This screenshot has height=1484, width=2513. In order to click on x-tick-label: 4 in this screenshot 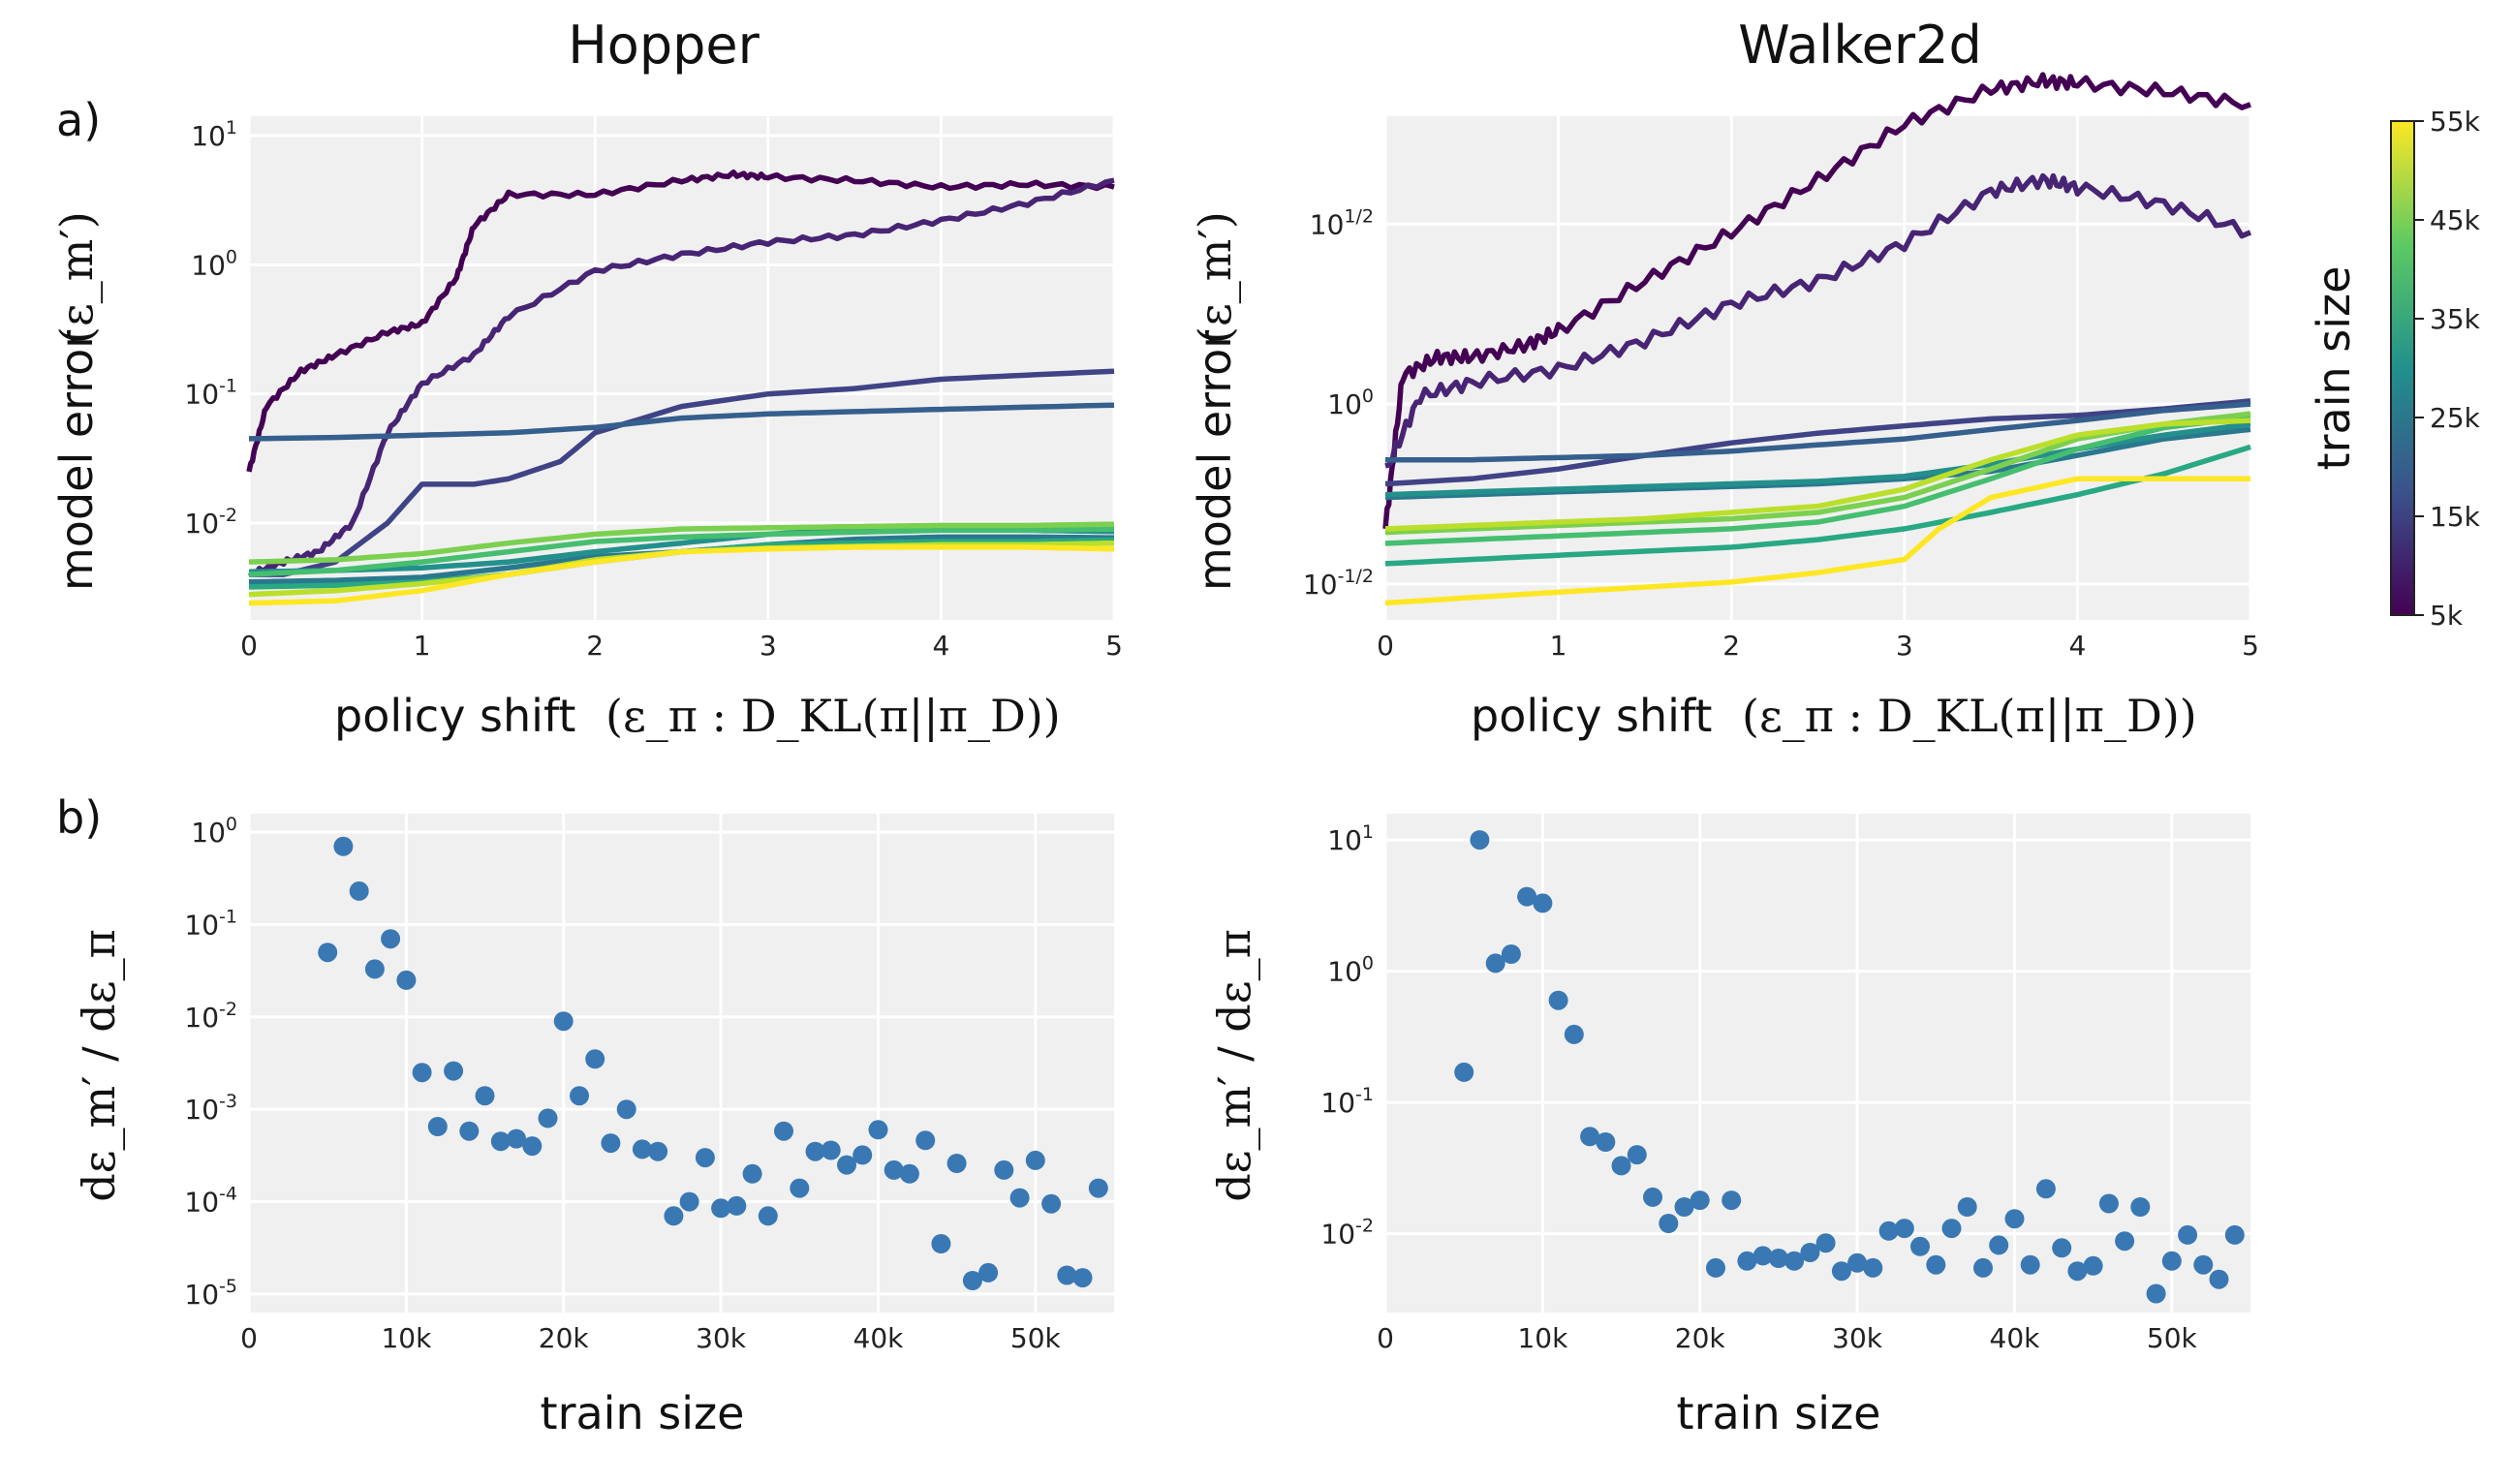, I will do `click(940, 646)`.